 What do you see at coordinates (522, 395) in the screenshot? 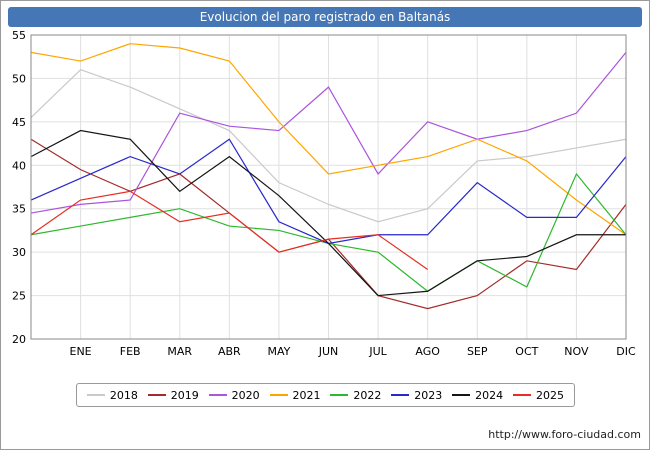
I see `legend-swatch-2025` at bounding box center [522, 395].